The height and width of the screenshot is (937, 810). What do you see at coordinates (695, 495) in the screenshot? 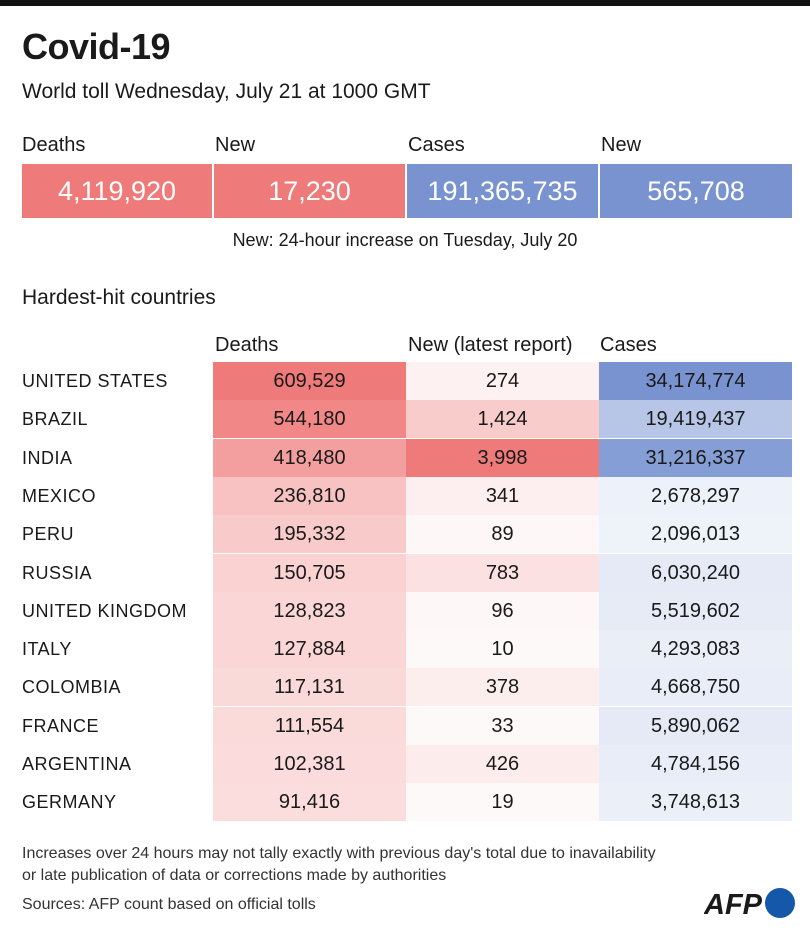
I see `cases-cell: 2,678,297` at bounding box center [695, 495].